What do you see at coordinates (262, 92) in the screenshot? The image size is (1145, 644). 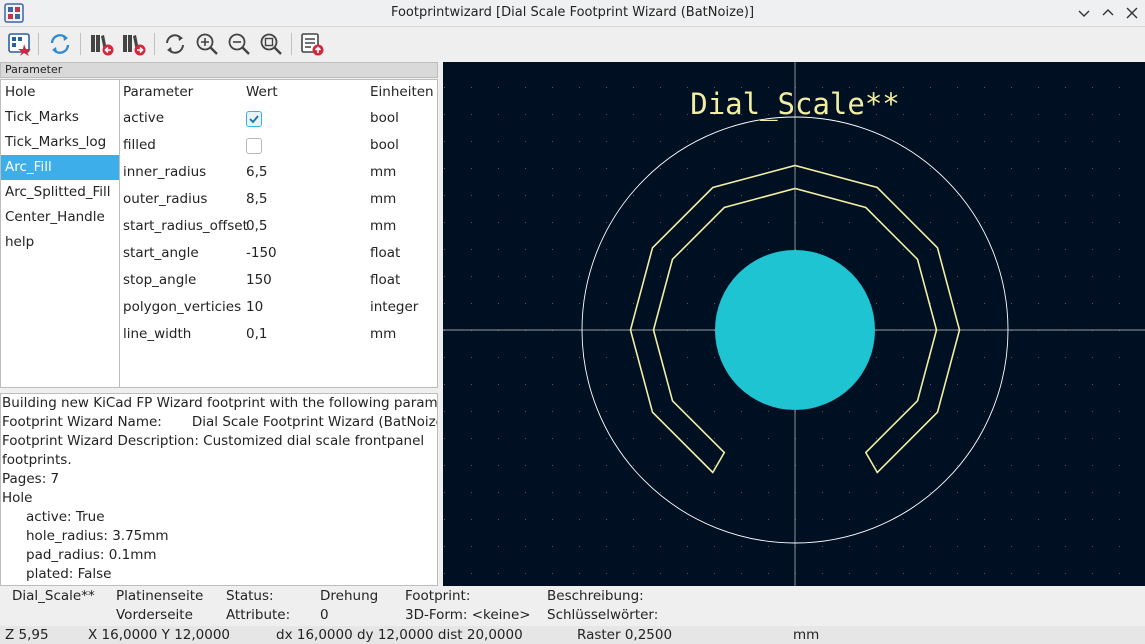 I see `column-header-value: Wert` at bounding box center [262, 92].